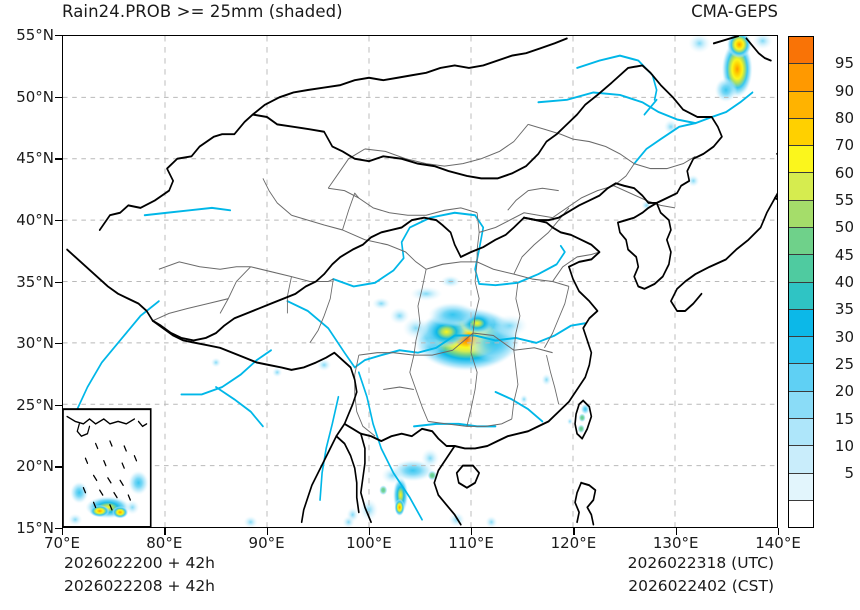 Image resolution: width=860 pixels, height=610 pixels. Describe the element at coordinates (844, 418) in the screenshot. I see `colorbar-tick-label: 15` at that location.